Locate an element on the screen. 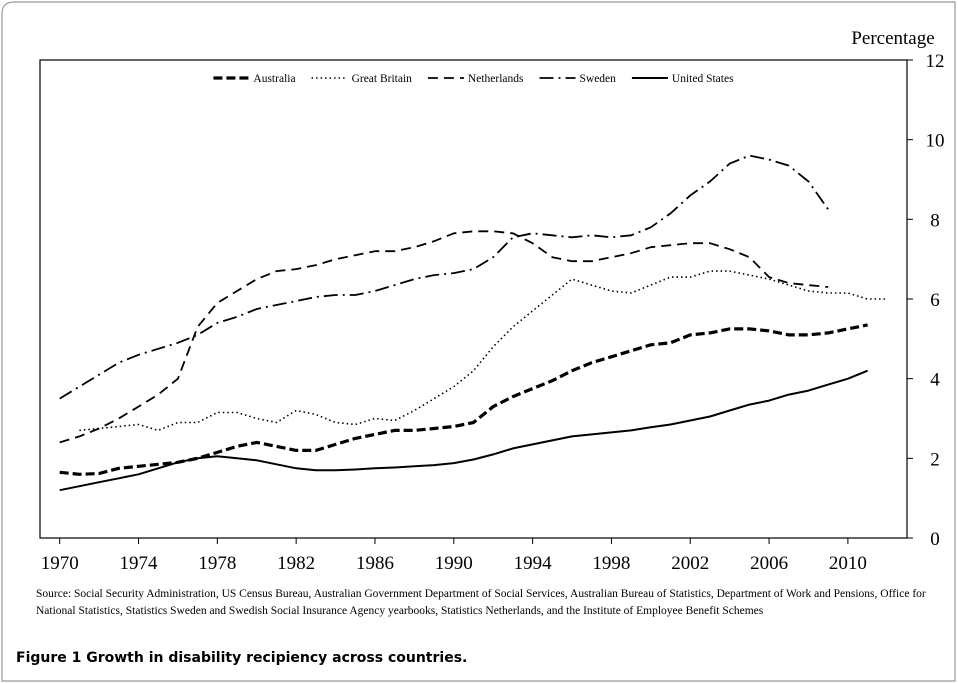 This screenshot has height=683, width=958. x-tick-label: 1990 is located at coordinates (454, 563).